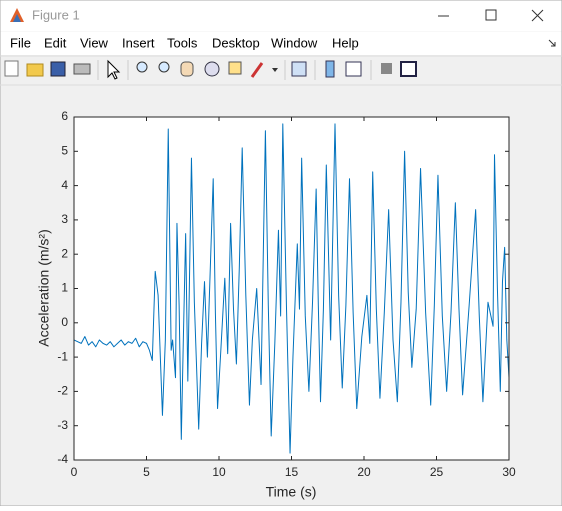 This screenshot has width=562, height=511. Describe the element at coordinates (552, 43) in the screenshot. I see `dock-button` at that location.